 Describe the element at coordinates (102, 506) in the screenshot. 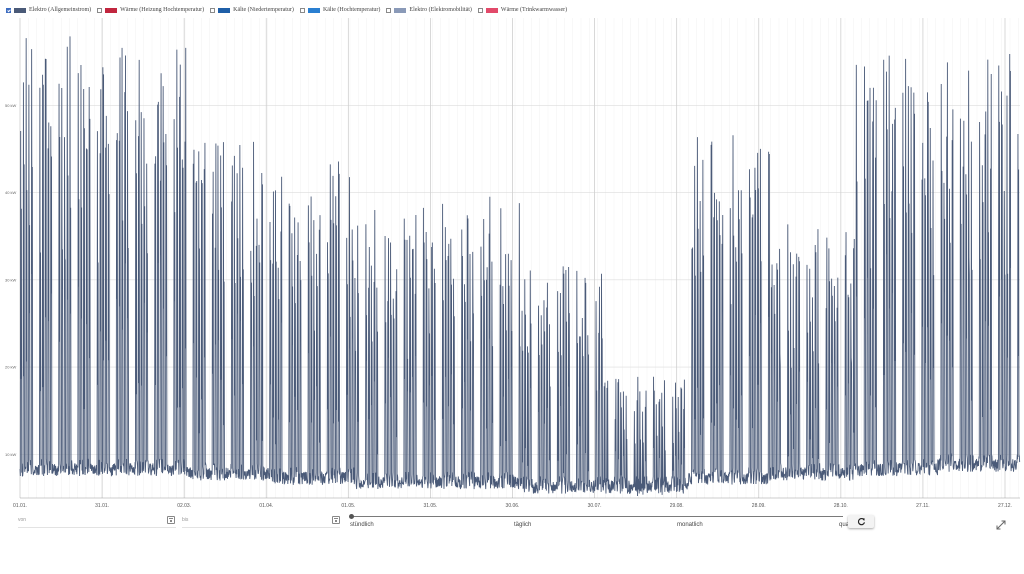

I see `x-tick-label: 31.01.` at that location.